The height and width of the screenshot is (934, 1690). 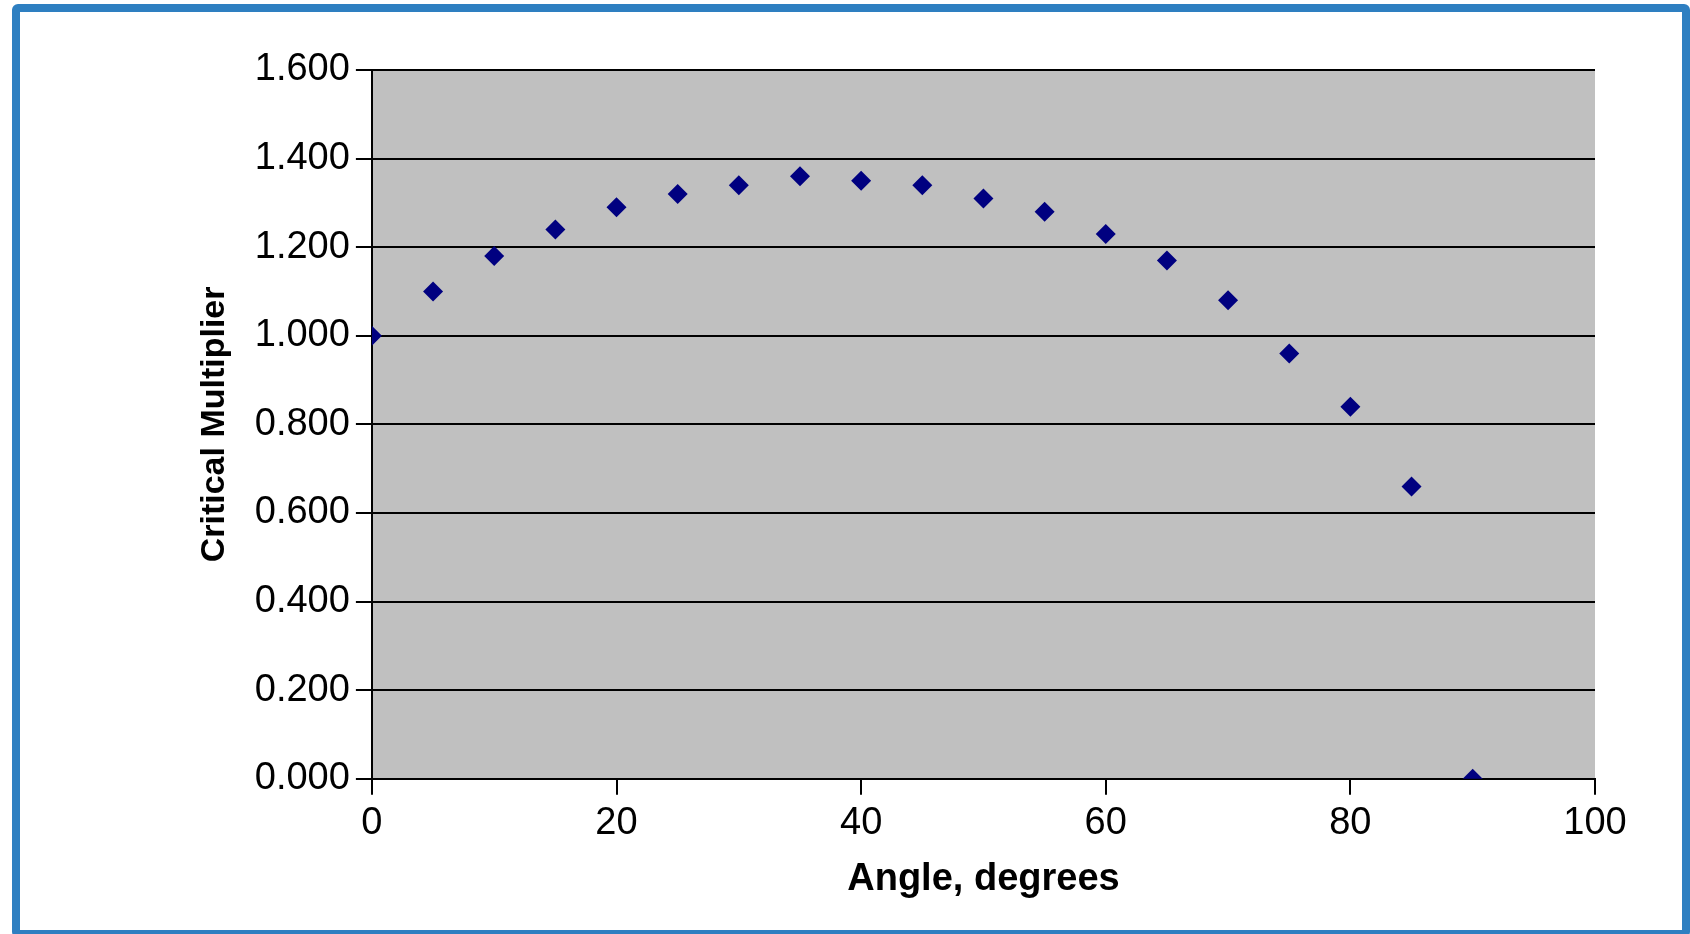 What do you see at coordinates (302, 510) in the screenshot?
I see `y-tick-label: 0.600` at bounding box center [302, 510].